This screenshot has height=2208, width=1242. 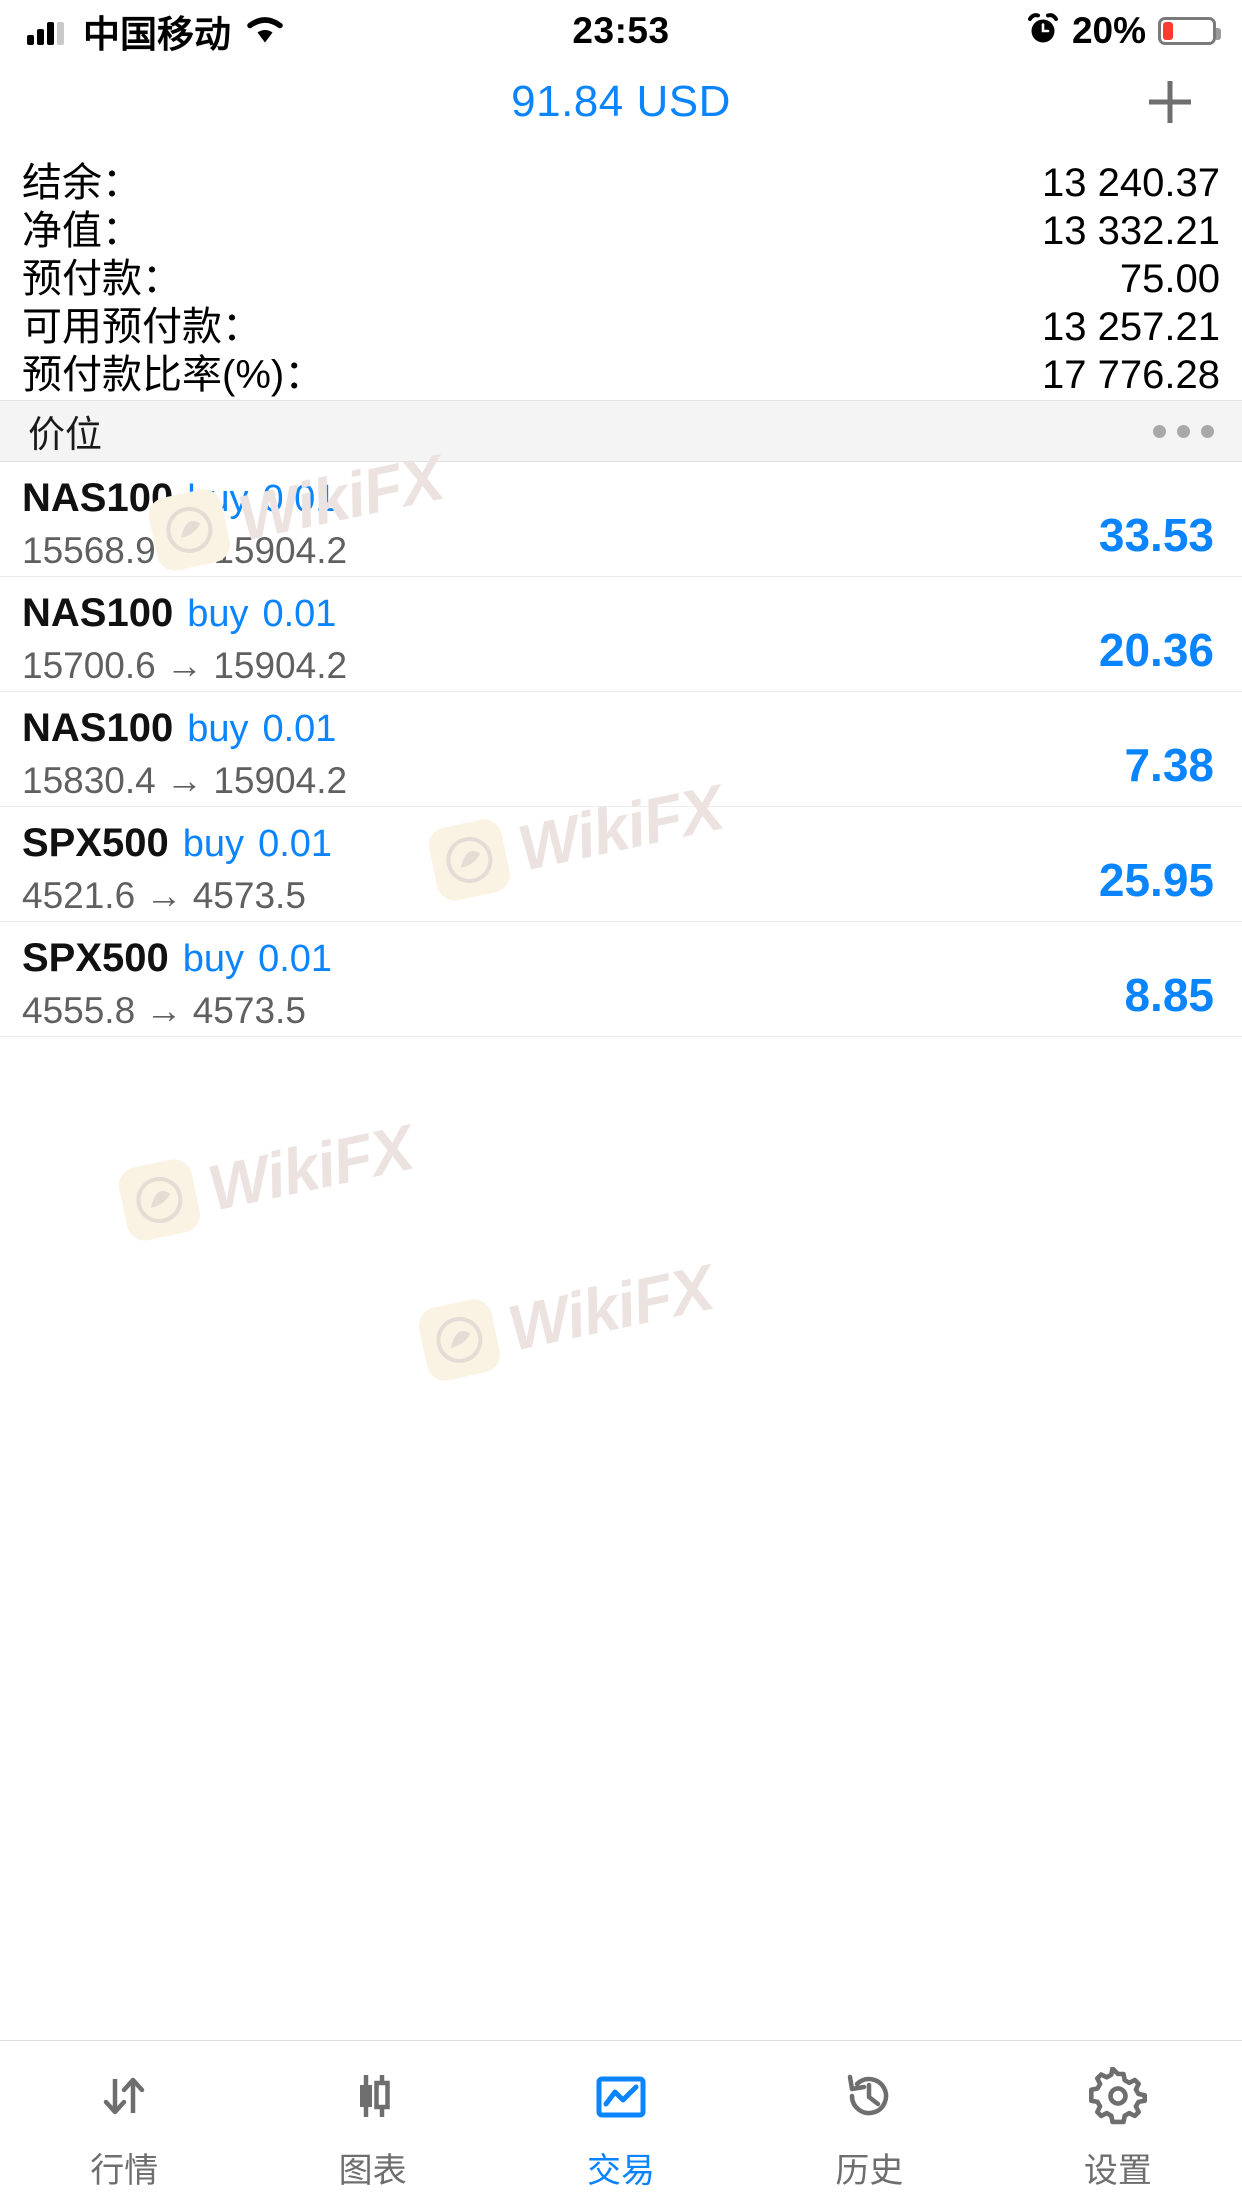 I want to click on summary-value: 75.00, so click(x=1169, y=279).